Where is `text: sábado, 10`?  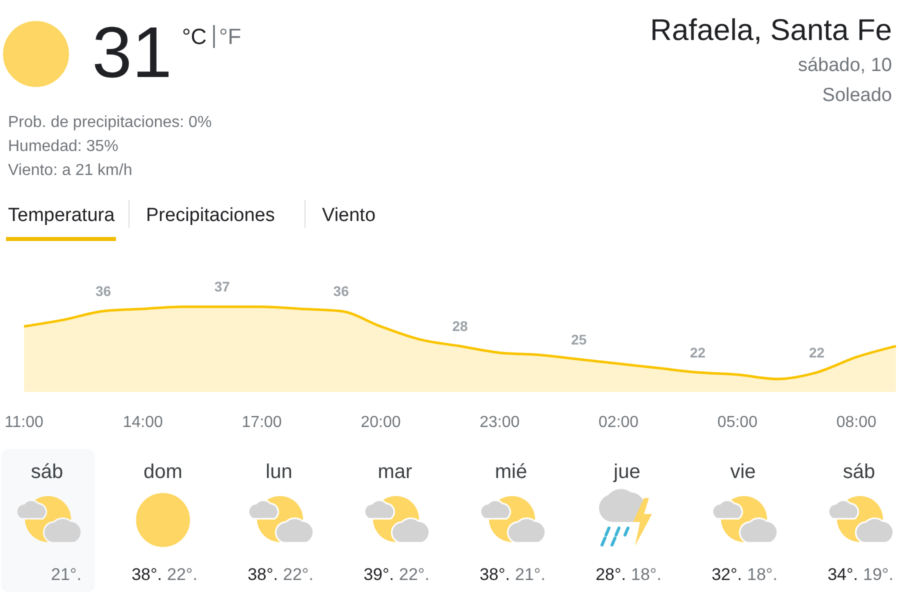
text: sábado, 10 is located at coordinates (845, 65).